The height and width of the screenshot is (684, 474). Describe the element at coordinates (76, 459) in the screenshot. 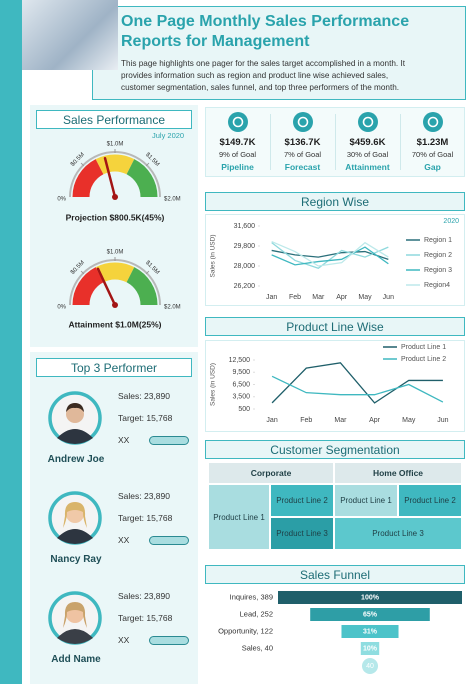

I see `performer-name: Andrew Joe` at that location.